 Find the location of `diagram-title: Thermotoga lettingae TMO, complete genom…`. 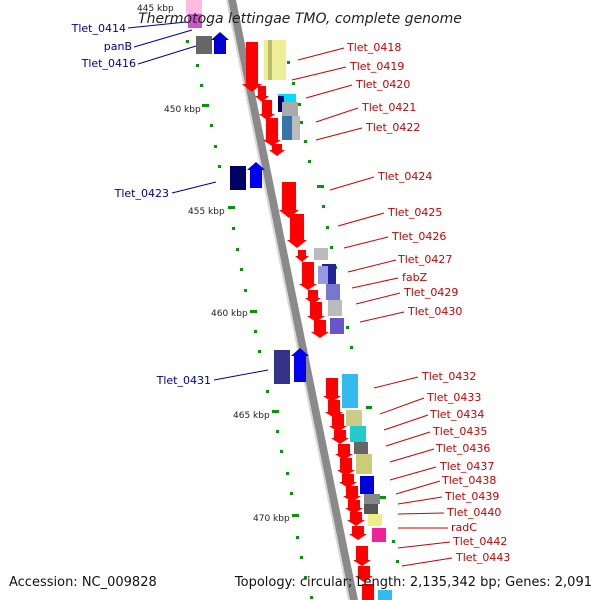

diagram-title: Thermotoga lettingae TMO, complete genom… is located at coordinates (300, 19).